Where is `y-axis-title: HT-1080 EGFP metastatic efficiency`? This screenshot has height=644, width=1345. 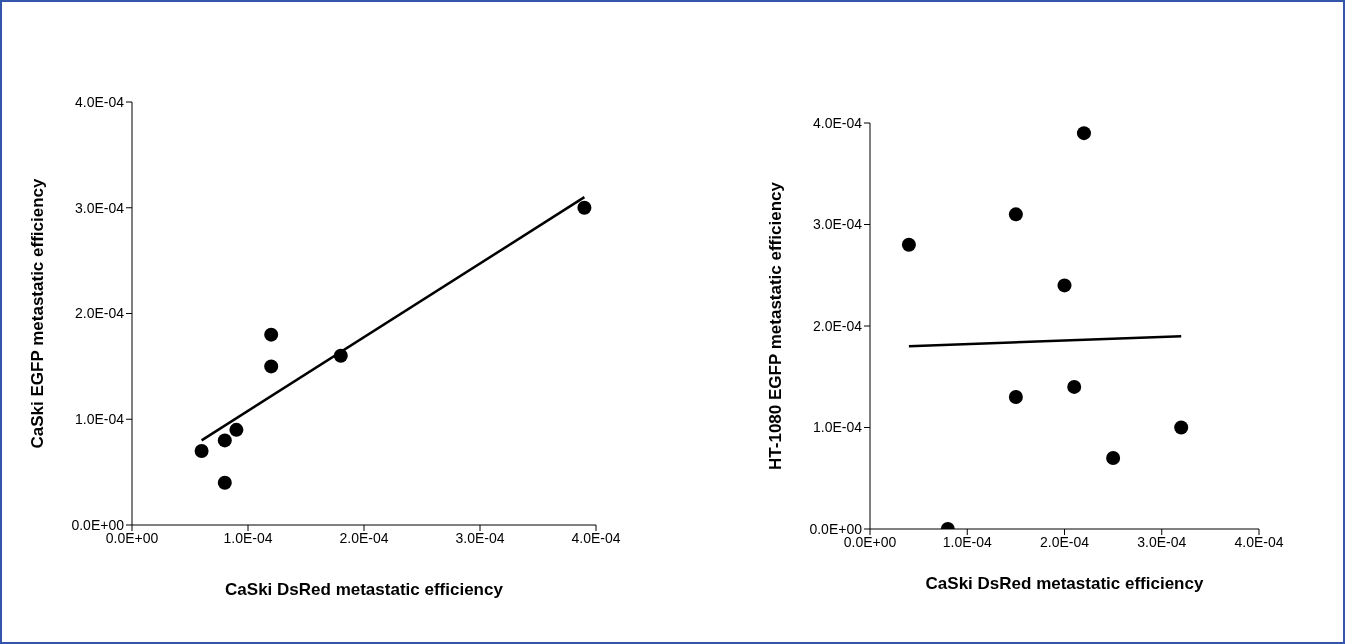
y-axis-title: HT-1080 EGFP metastatic efficiency is located at coordinates (776, 325).